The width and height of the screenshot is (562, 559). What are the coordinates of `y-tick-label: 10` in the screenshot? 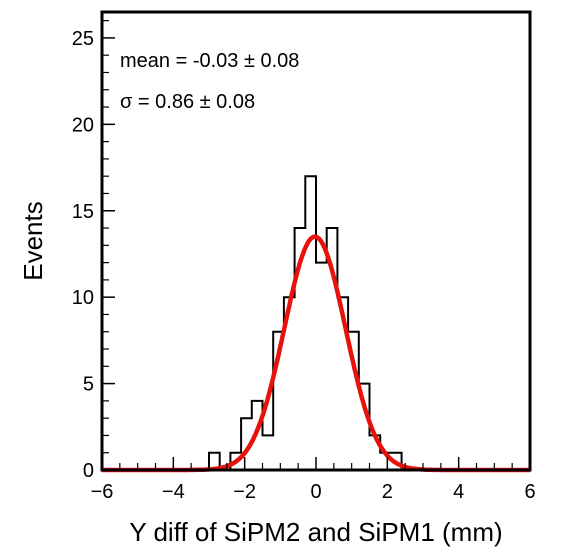 It's located at (83, 298).